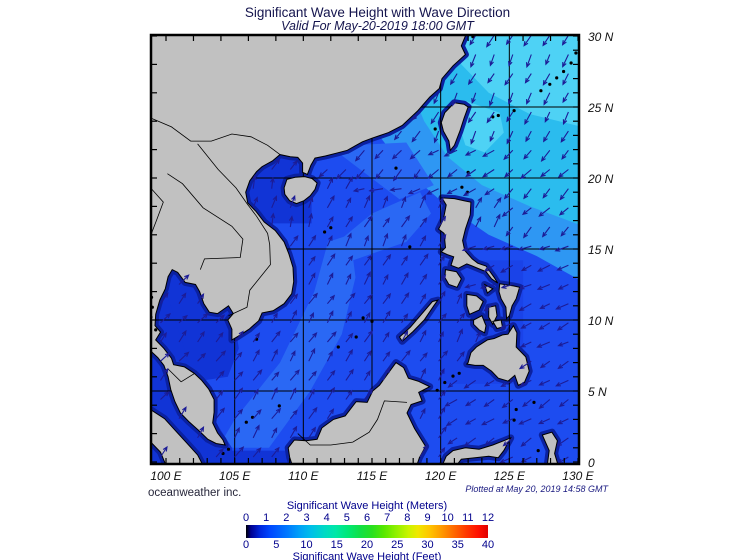 This screenshot has width=755, height=560. Describe the element at coordinates (536, 489) in the screenshot. I see `plotted-timestamp: Plotted at May 20, 2019 14:58 GMT` at that location.